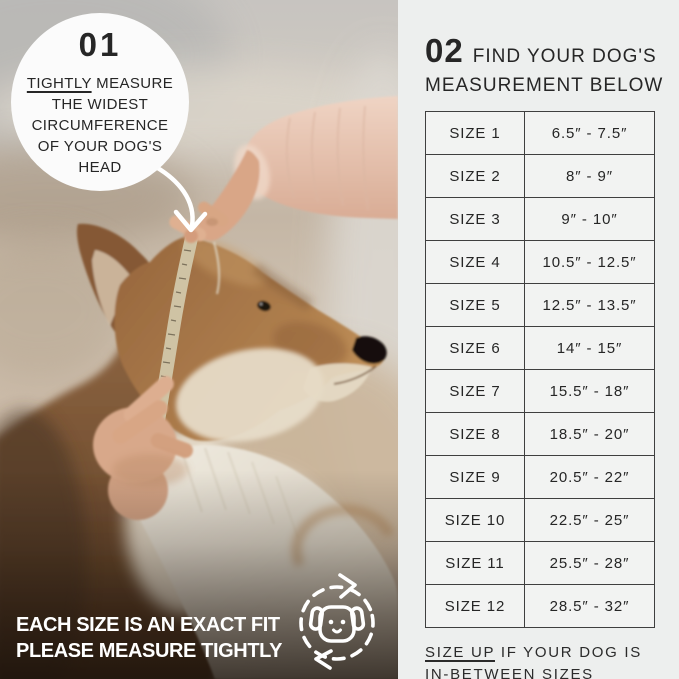 The image size is (679, 679). I want to click on table-row: SIZE 11 25.5″ - 28″, so click(540, 563).